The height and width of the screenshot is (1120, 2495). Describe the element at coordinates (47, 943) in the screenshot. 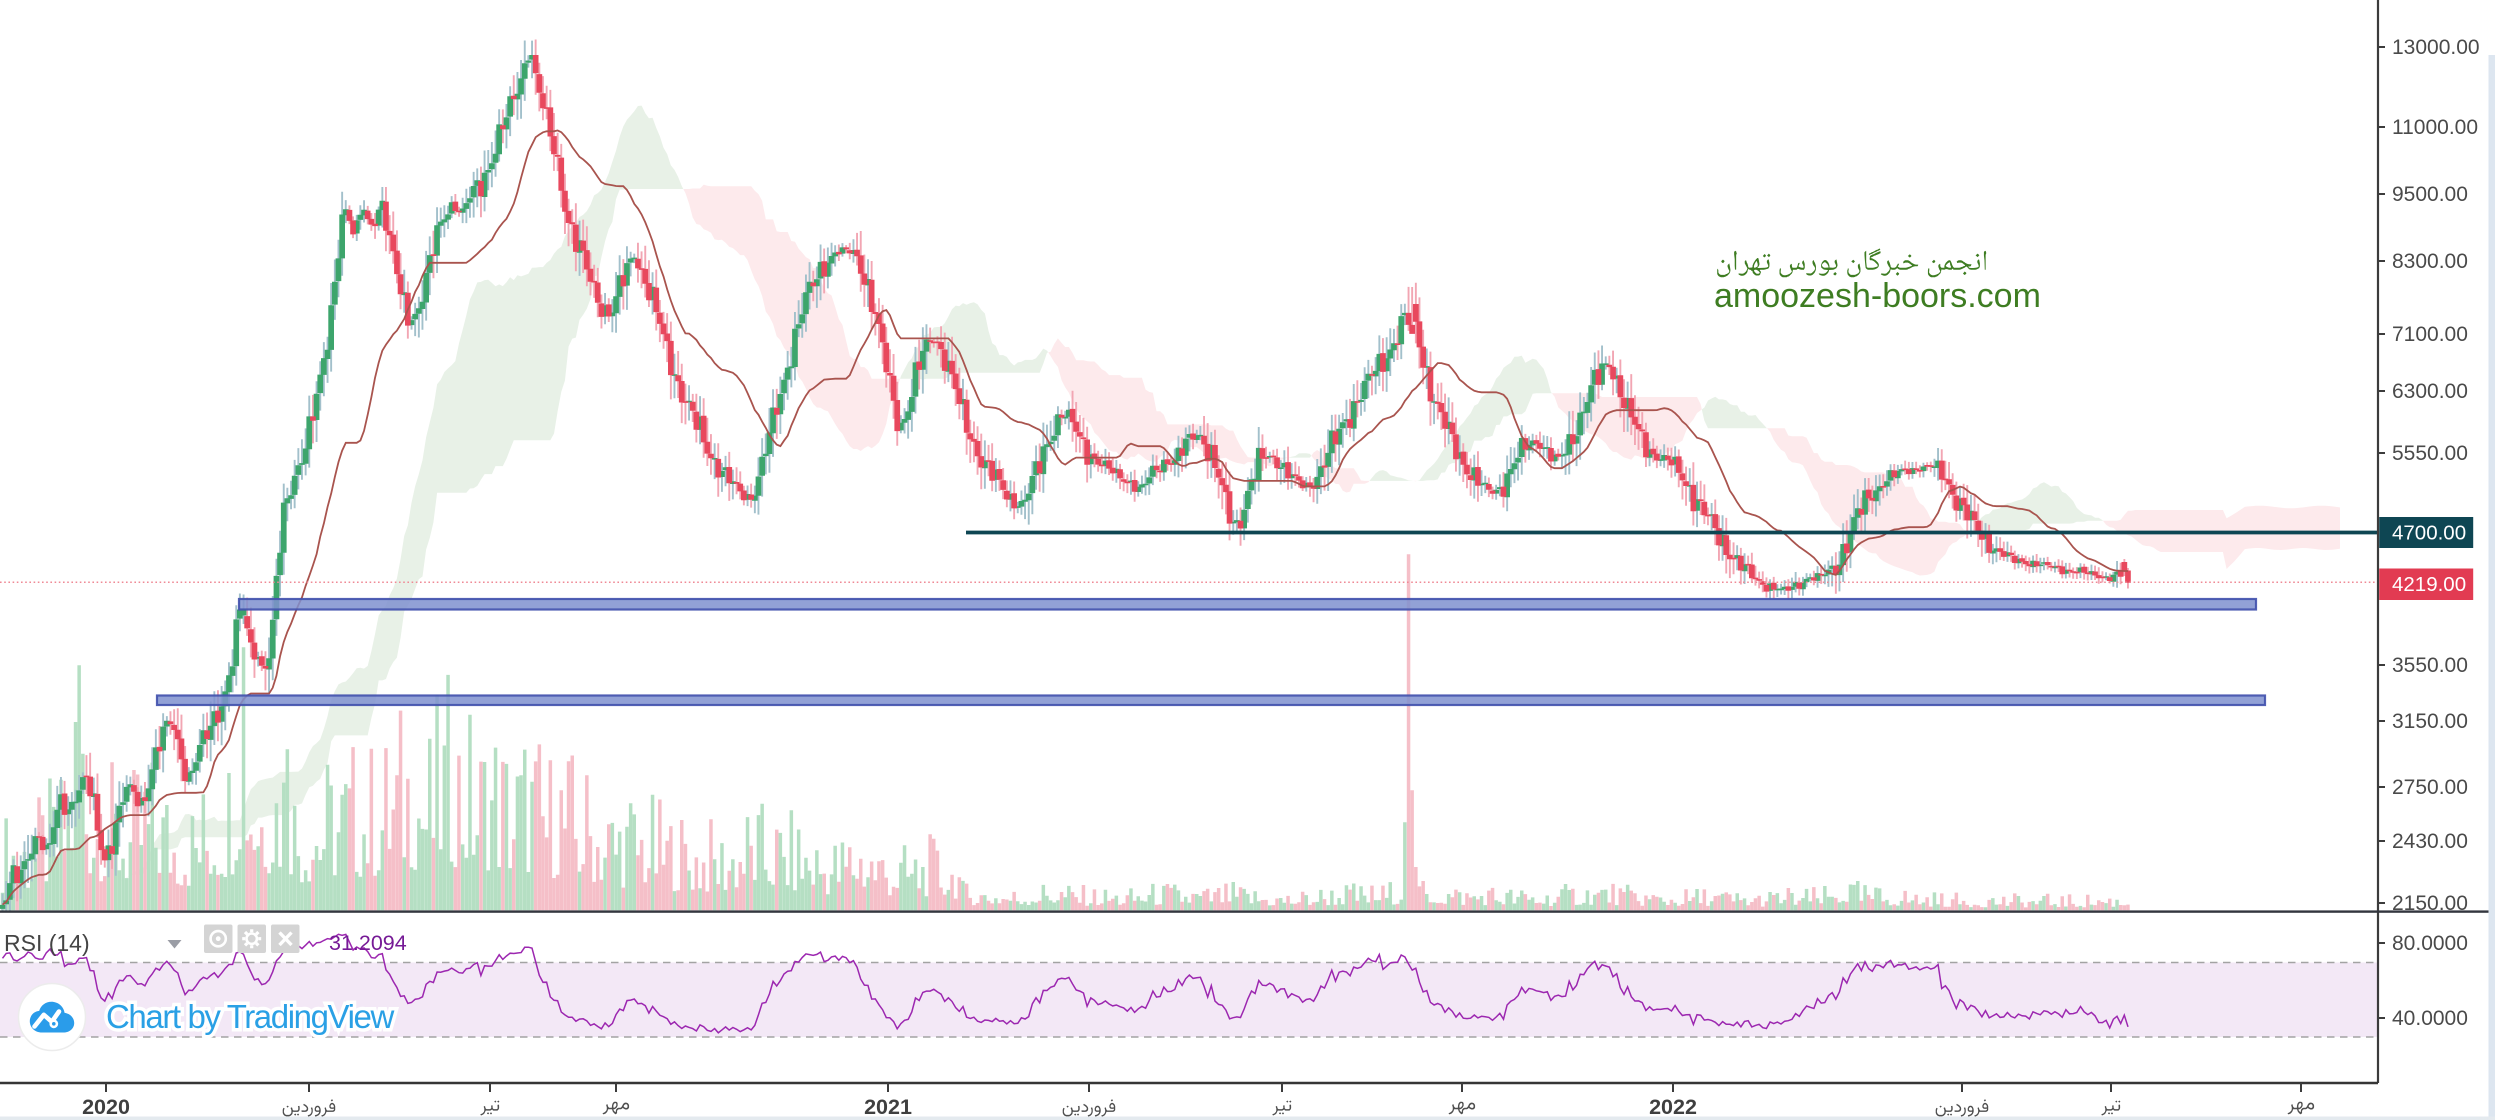

I see `svg-text: RSI (14)` at that location.